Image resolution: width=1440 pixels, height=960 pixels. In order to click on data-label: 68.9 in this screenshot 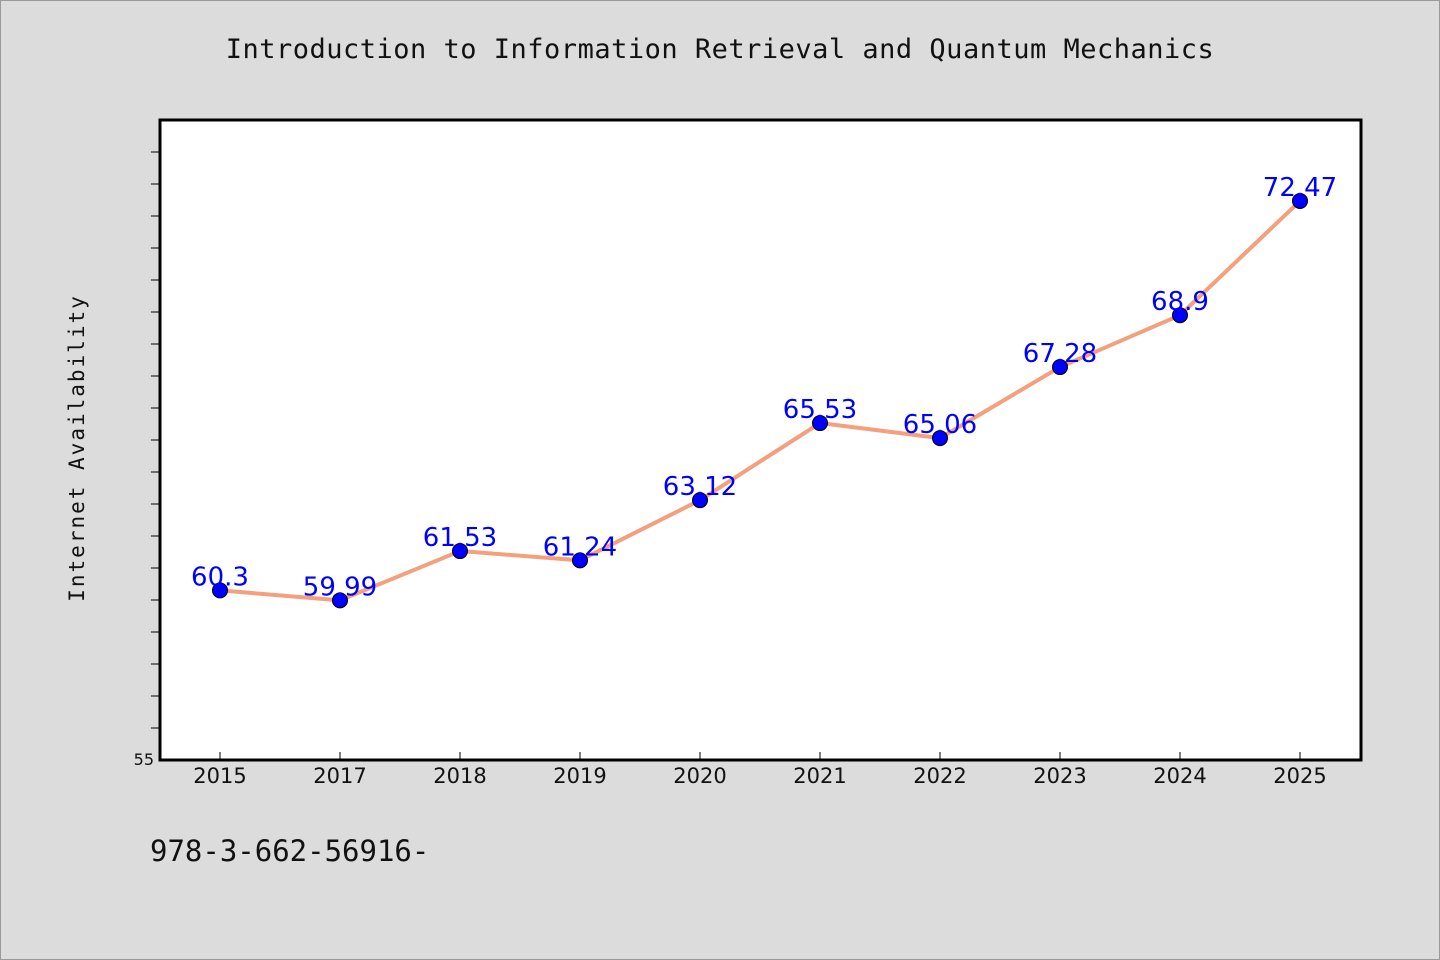, I will do `click(1180, 302)`.